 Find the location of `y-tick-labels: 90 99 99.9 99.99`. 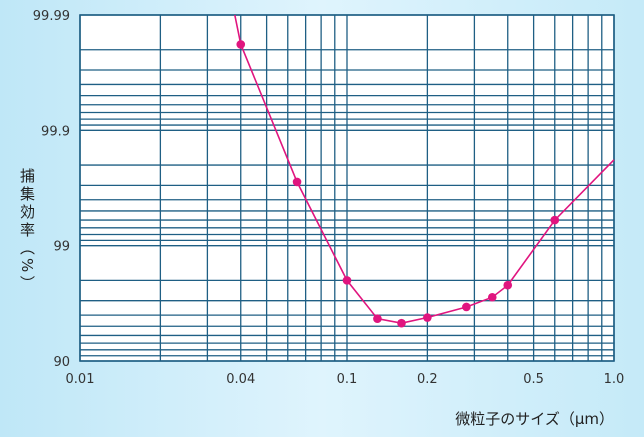

y-tick-labels: 90 99 99.9 99.99 is located at coordinates (51, 189).